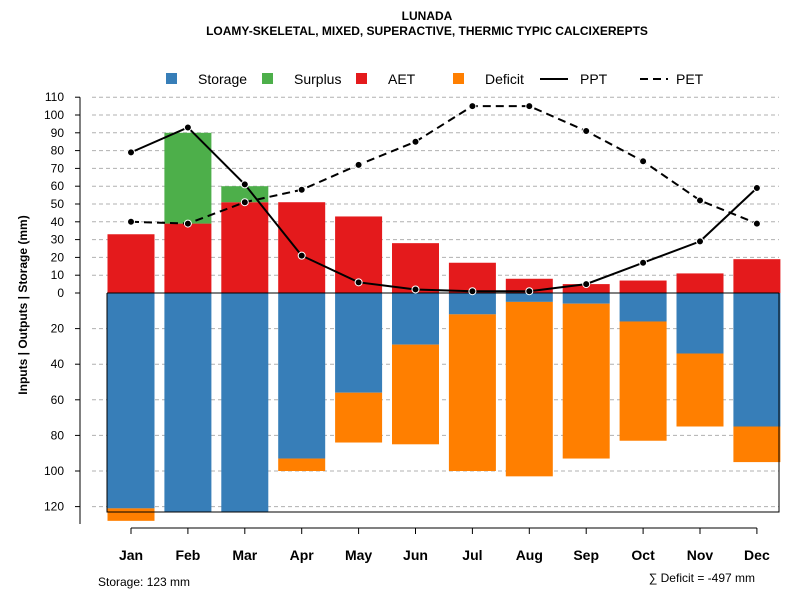 This screenshot has width=800, height=600. I want to click on bar-storage-apr, so click(302, 376).